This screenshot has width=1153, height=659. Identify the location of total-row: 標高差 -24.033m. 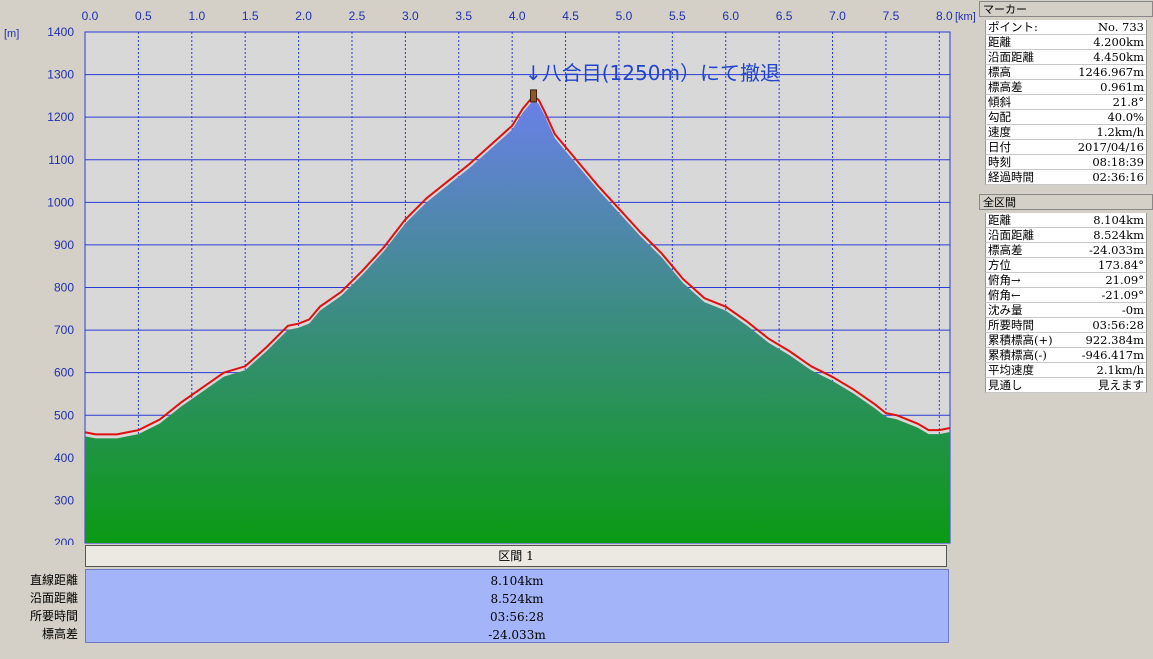
(1066, 250).